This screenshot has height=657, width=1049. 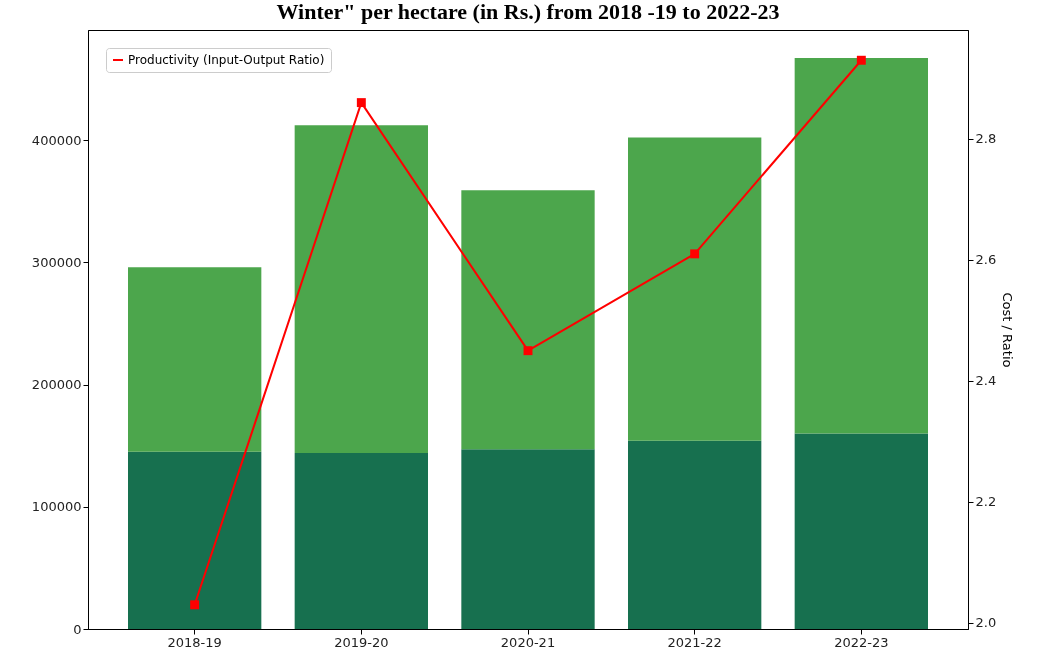 What do you see at coordinates (861, 642) in the screenshot?
I see `x-tick-label: 2022-23` at bounding box center [861, 642].